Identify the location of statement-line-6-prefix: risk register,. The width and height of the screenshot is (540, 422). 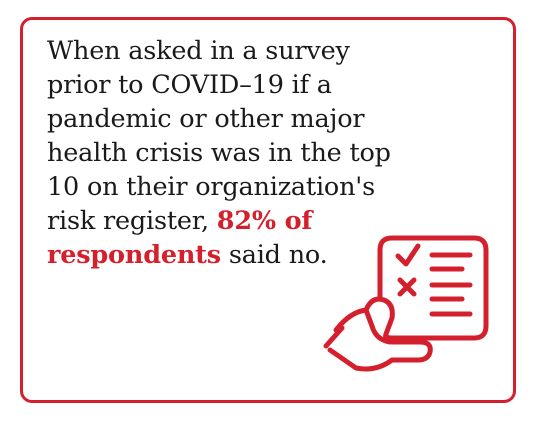
(132, 221).